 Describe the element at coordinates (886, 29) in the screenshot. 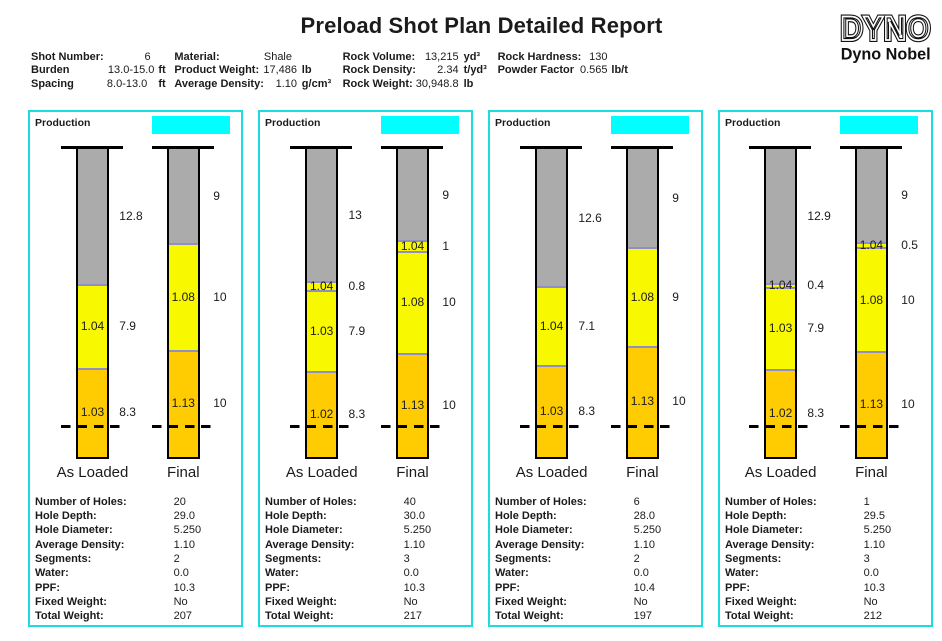

I see `svg-text: DYNO` at that location.